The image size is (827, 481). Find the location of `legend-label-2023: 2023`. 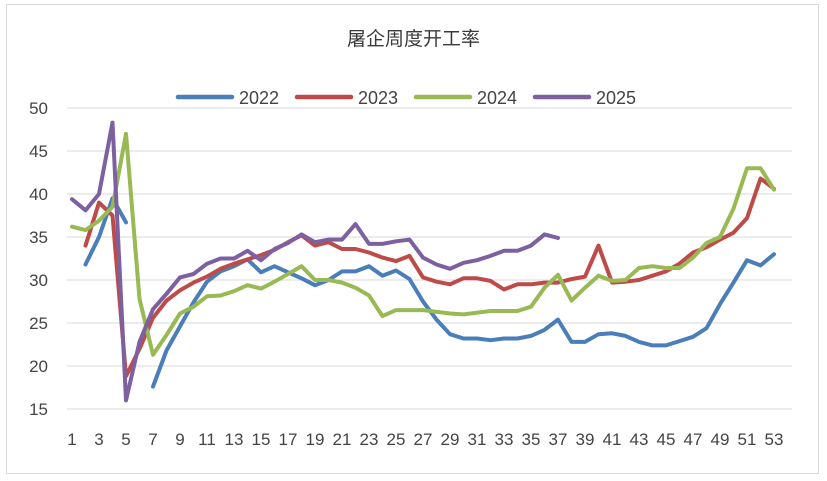

legend-label-2023: 2023 is located at coordinates (378, 98).